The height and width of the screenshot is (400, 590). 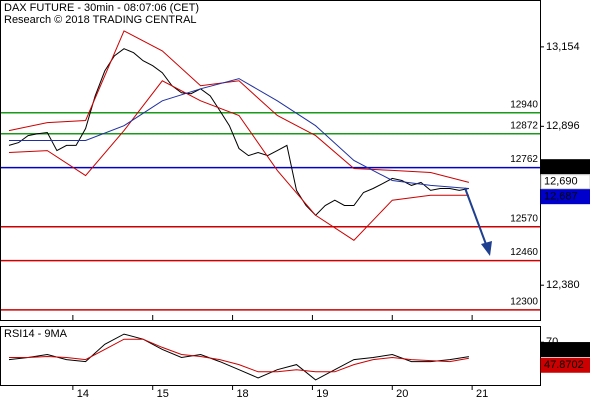 I want to click on y-tick-label: 12,896, so click(x=563, y=126).